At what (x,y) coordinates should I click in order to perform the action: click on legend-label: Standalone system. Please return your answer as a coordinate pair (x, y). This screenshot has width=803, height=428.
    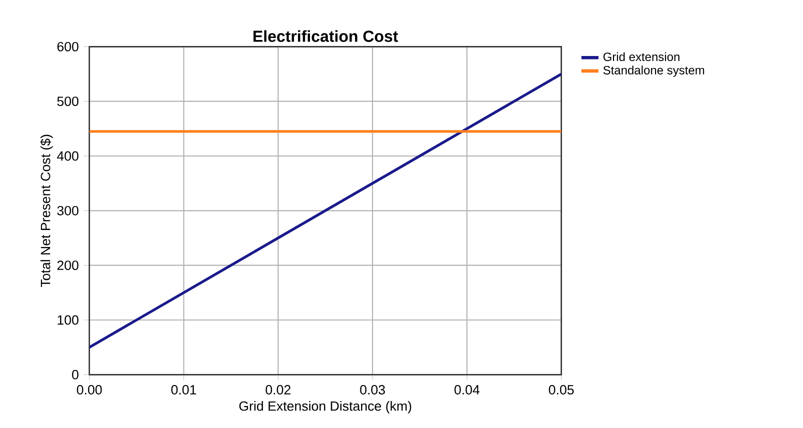
    Looking at the image, I should click on (653, 71).